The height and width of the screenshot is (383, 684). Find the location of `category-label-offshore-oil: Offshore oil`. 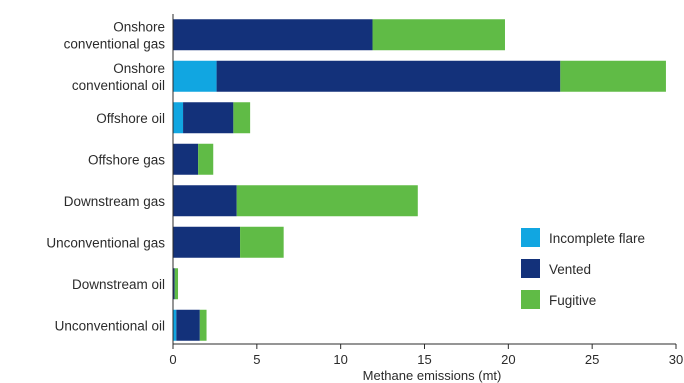

category-label-offshore-oil: Offshore oil is located at coordinates (130, 118).